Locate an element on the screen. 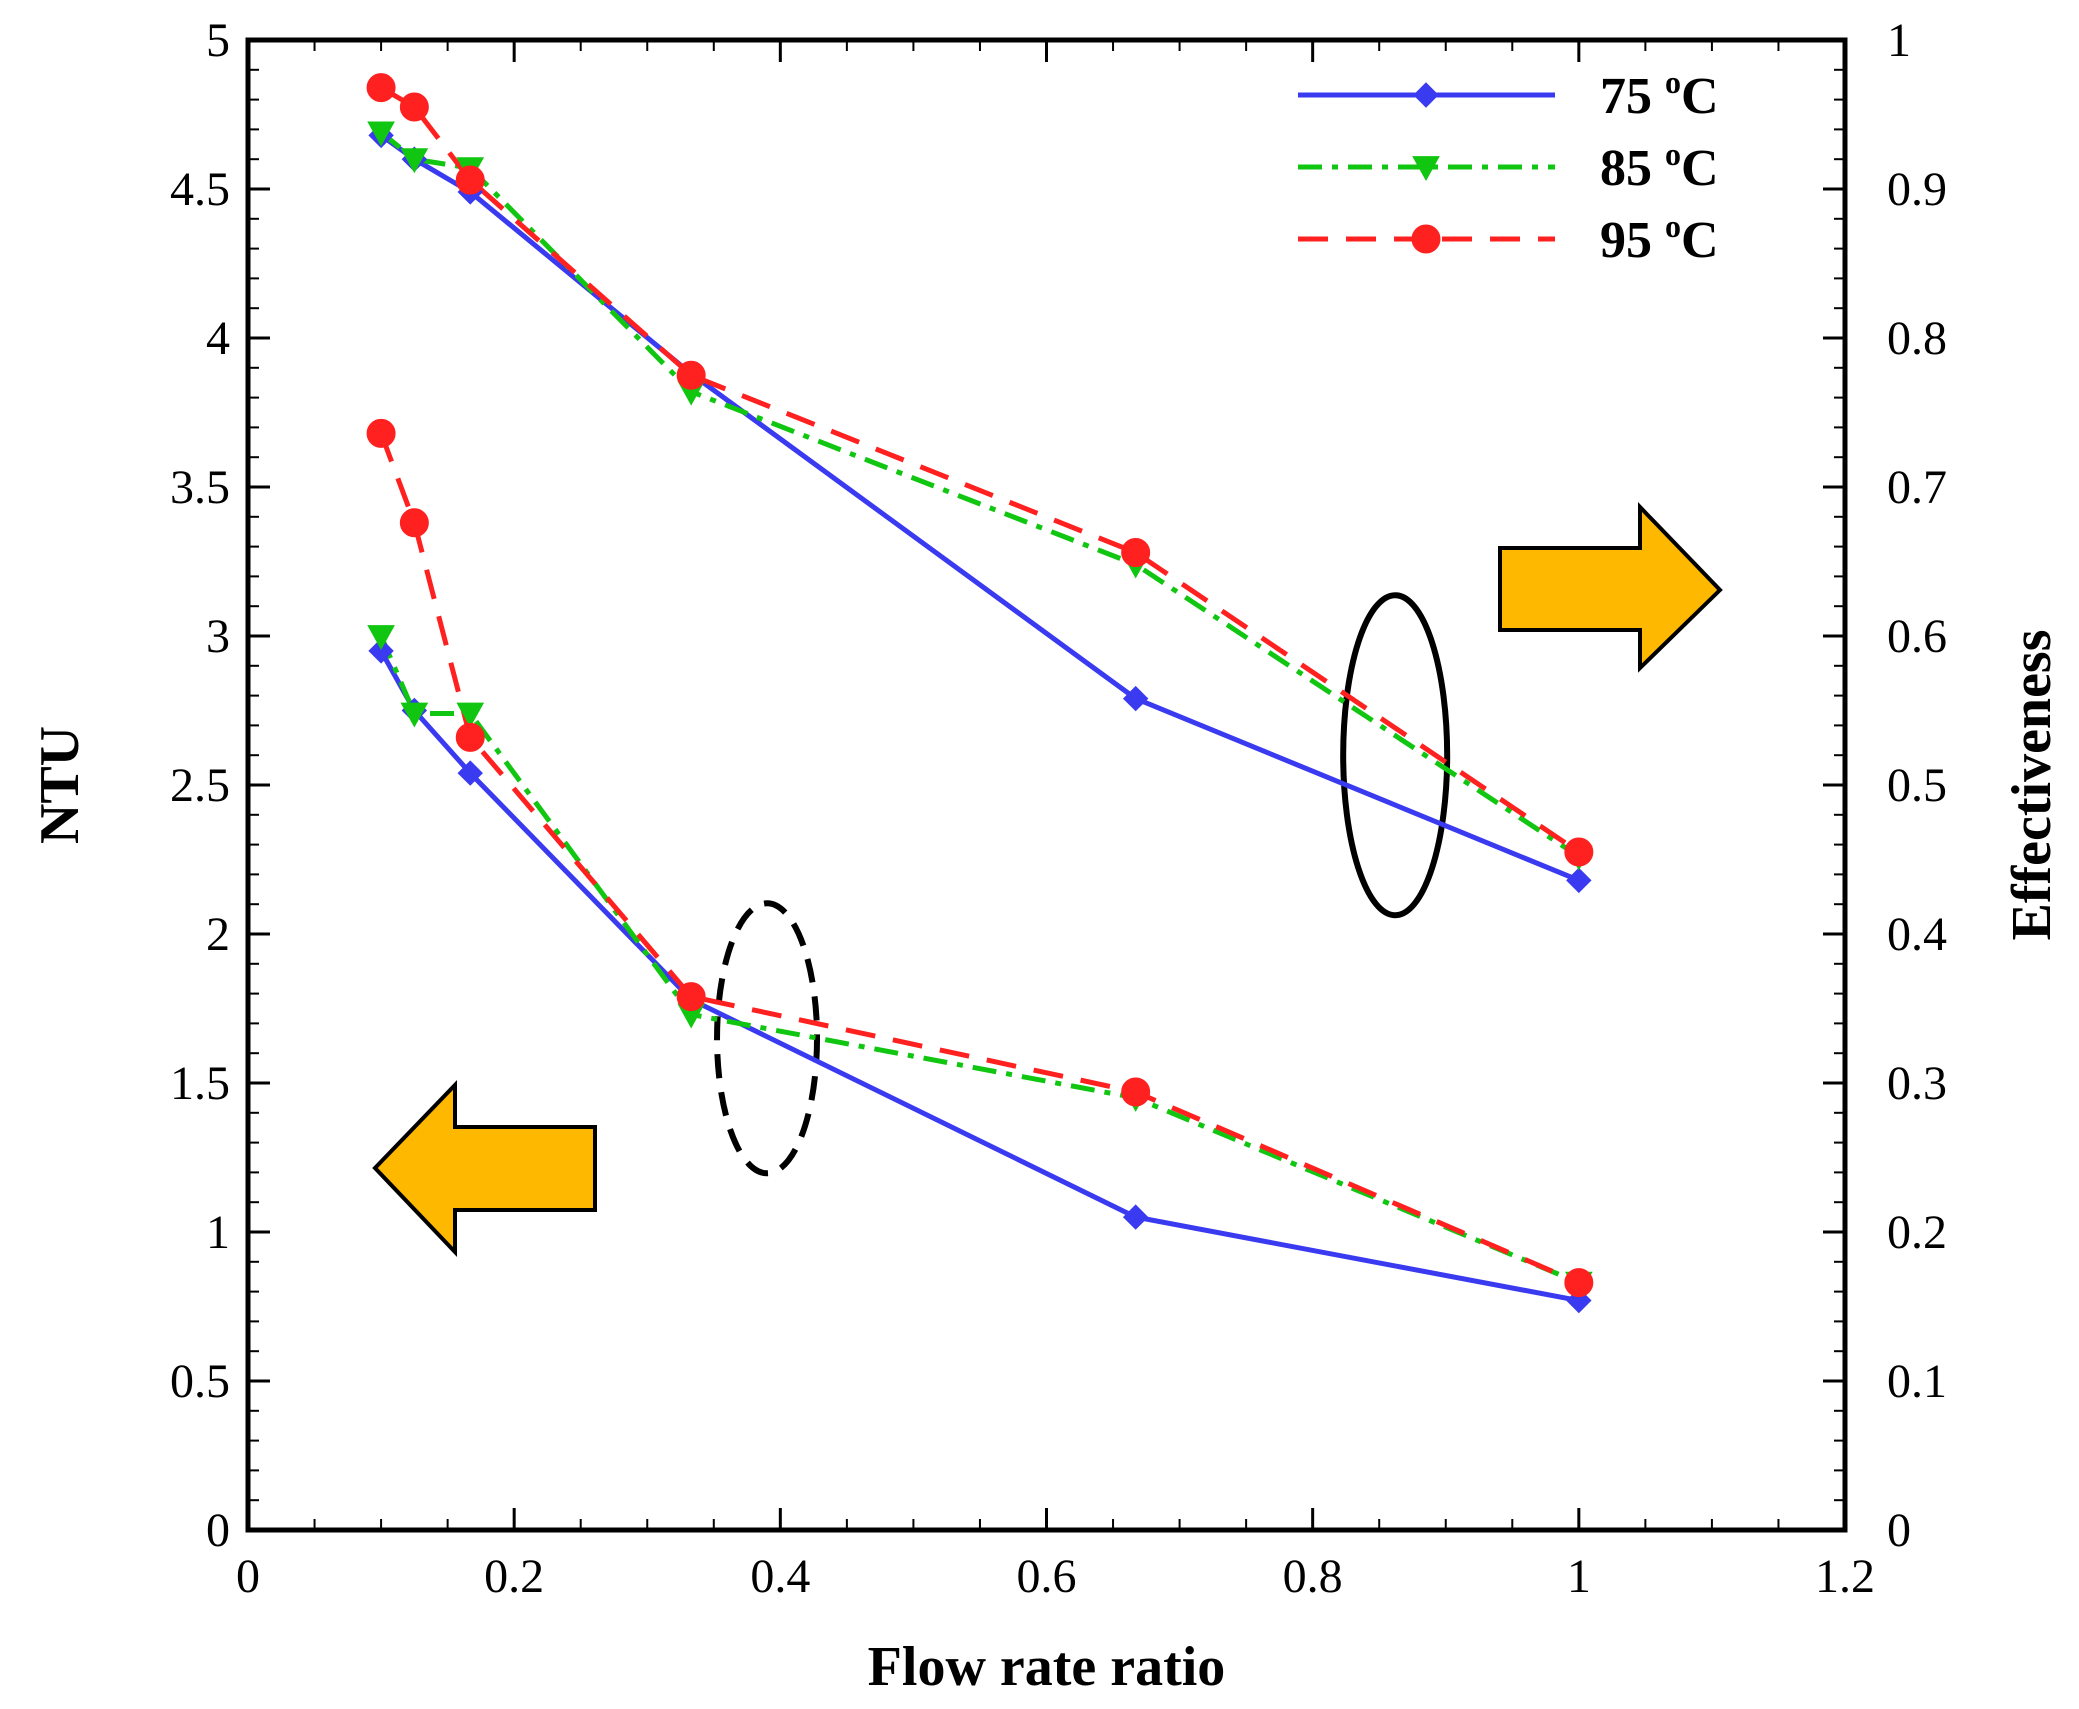 Image resolution: width=2079 pixels, height=1709 pixels. x-tick-label: 0.8 is located at coordinates (1313, 1576).